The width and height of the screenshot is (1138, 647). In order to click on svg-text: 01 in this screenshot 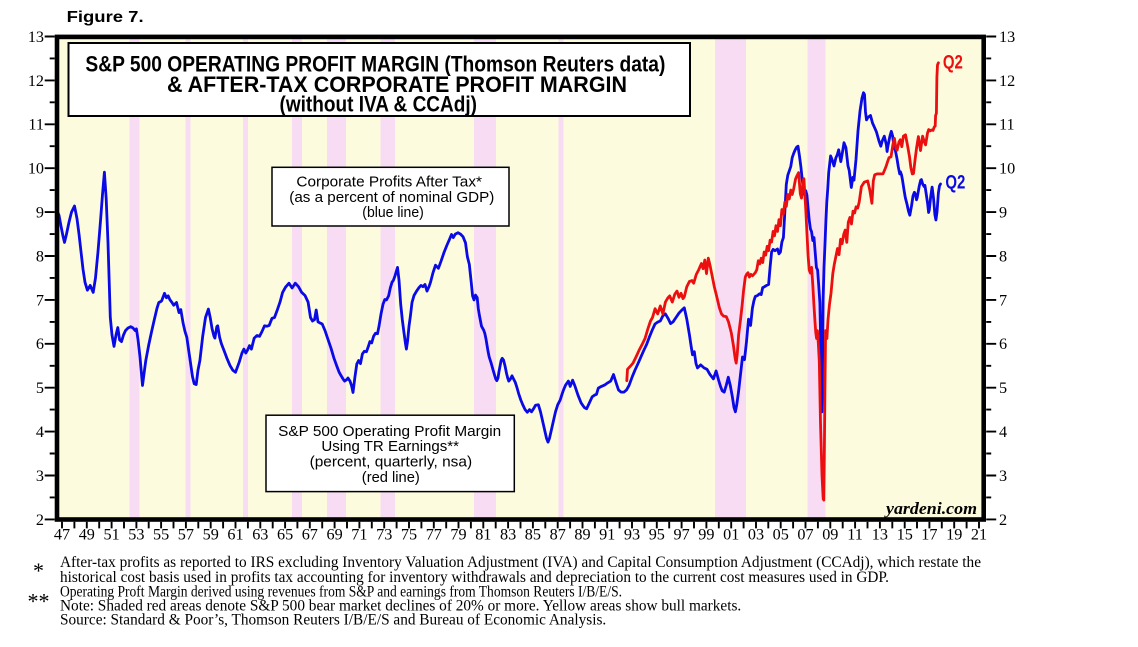, I will do `click(731, 535)`.